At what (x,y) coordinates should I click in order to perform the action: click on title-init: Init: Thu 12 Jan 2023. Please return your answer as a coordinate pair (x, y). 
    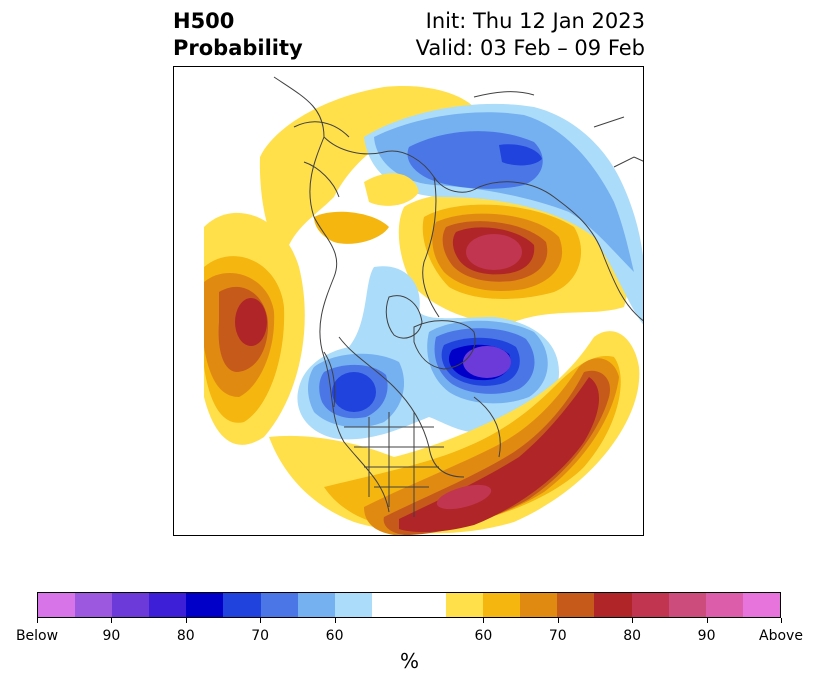
    Looking at the image, I should click on (535, 21).